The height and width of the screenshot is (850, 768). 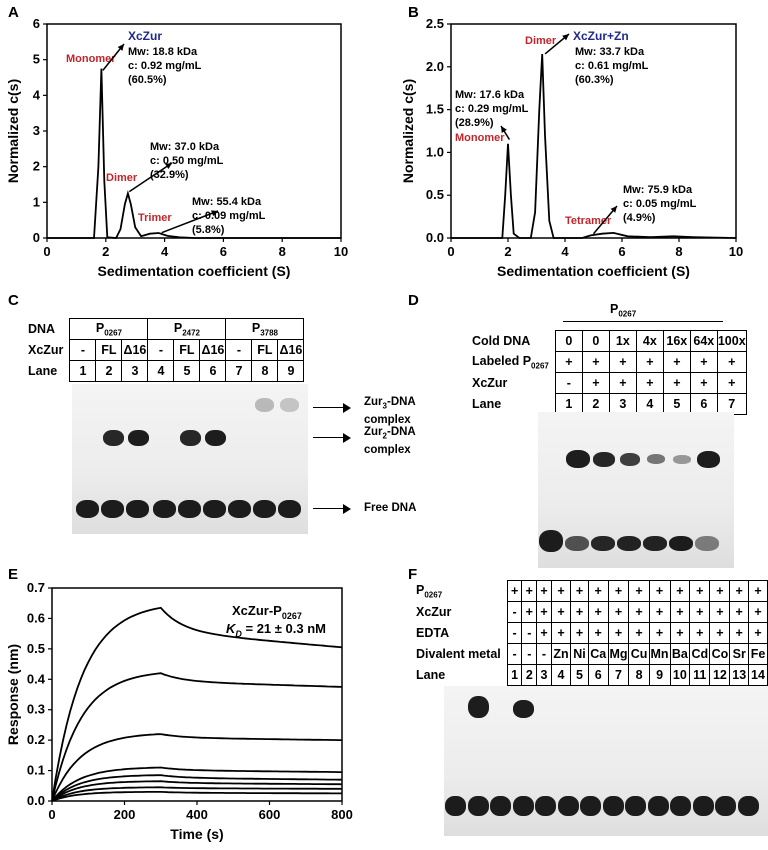 What do you see at coordinates (588, 221) in the screenshot?
I see `chart-b-tetramer-label: Tetramer` at bounding box center [588, 221].